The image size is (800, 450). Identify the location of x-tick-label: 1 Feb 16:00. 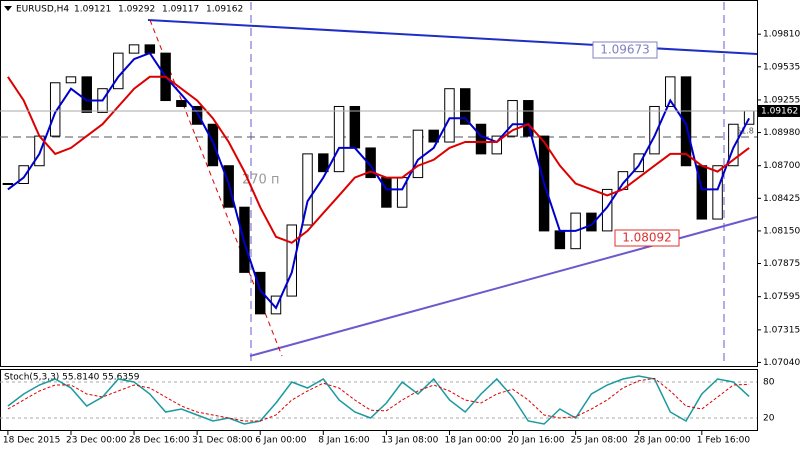
(724, 441).